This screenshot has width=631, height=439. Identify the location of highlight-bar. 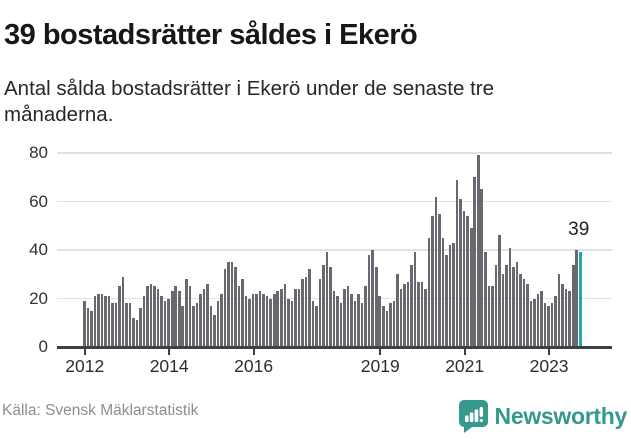
(580, 299).